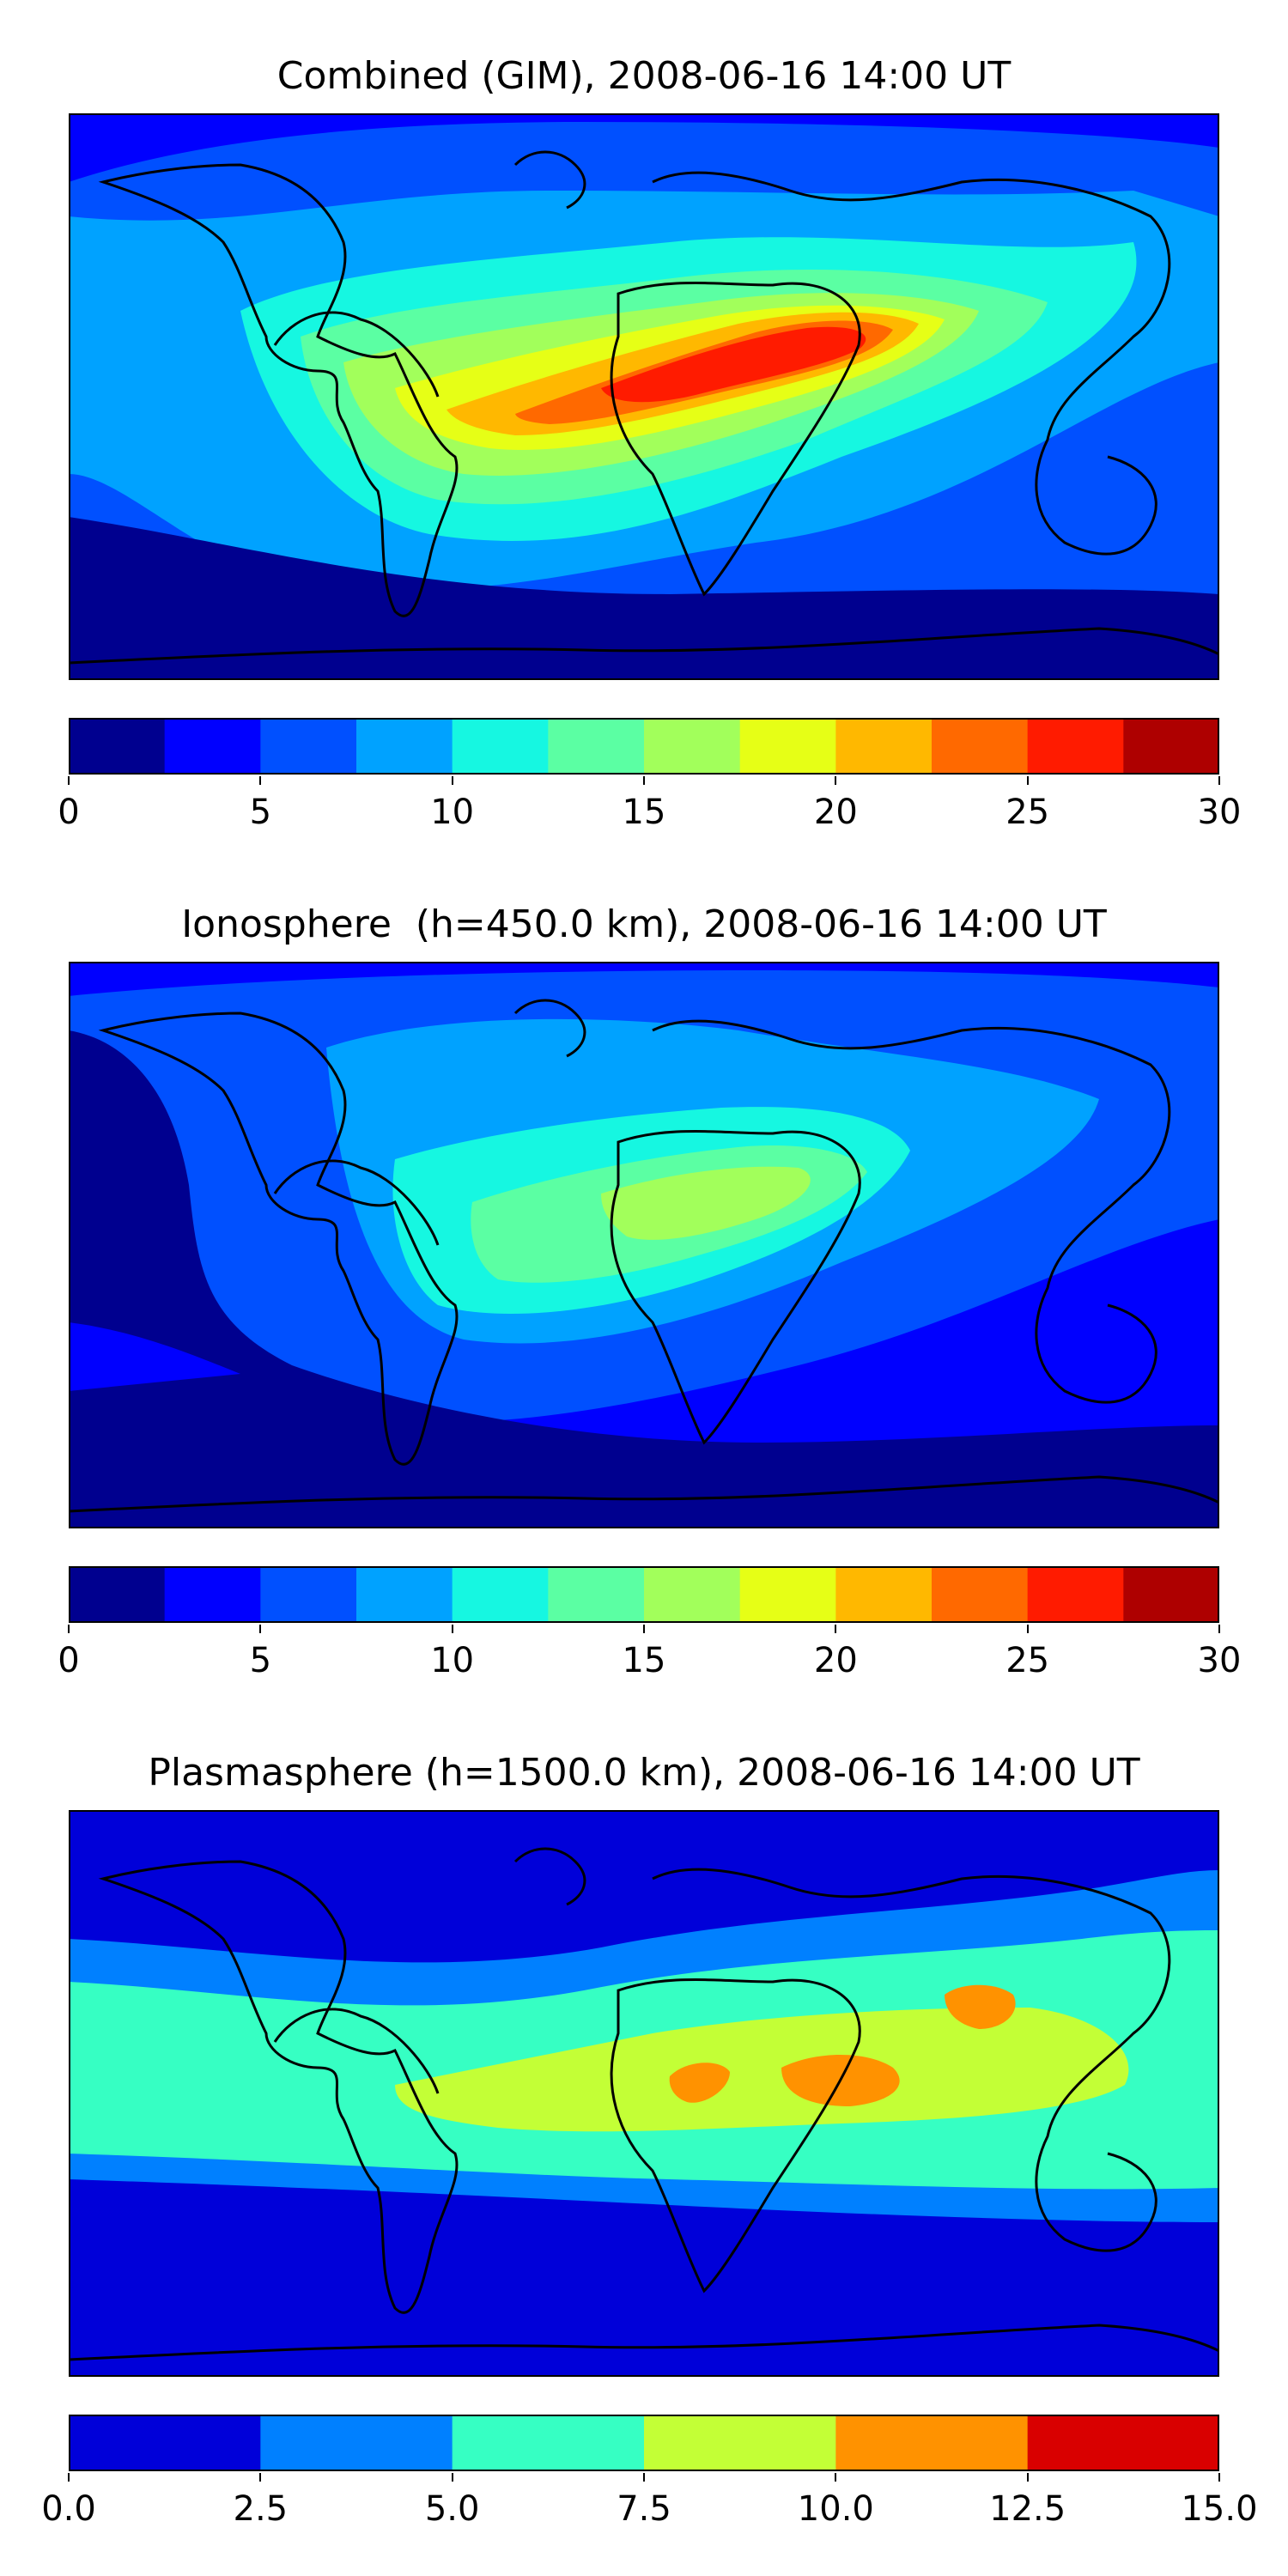 The height and width of the screenshot is (2576, 1288). I want to click on colorbar-combined, so click(644, 746).